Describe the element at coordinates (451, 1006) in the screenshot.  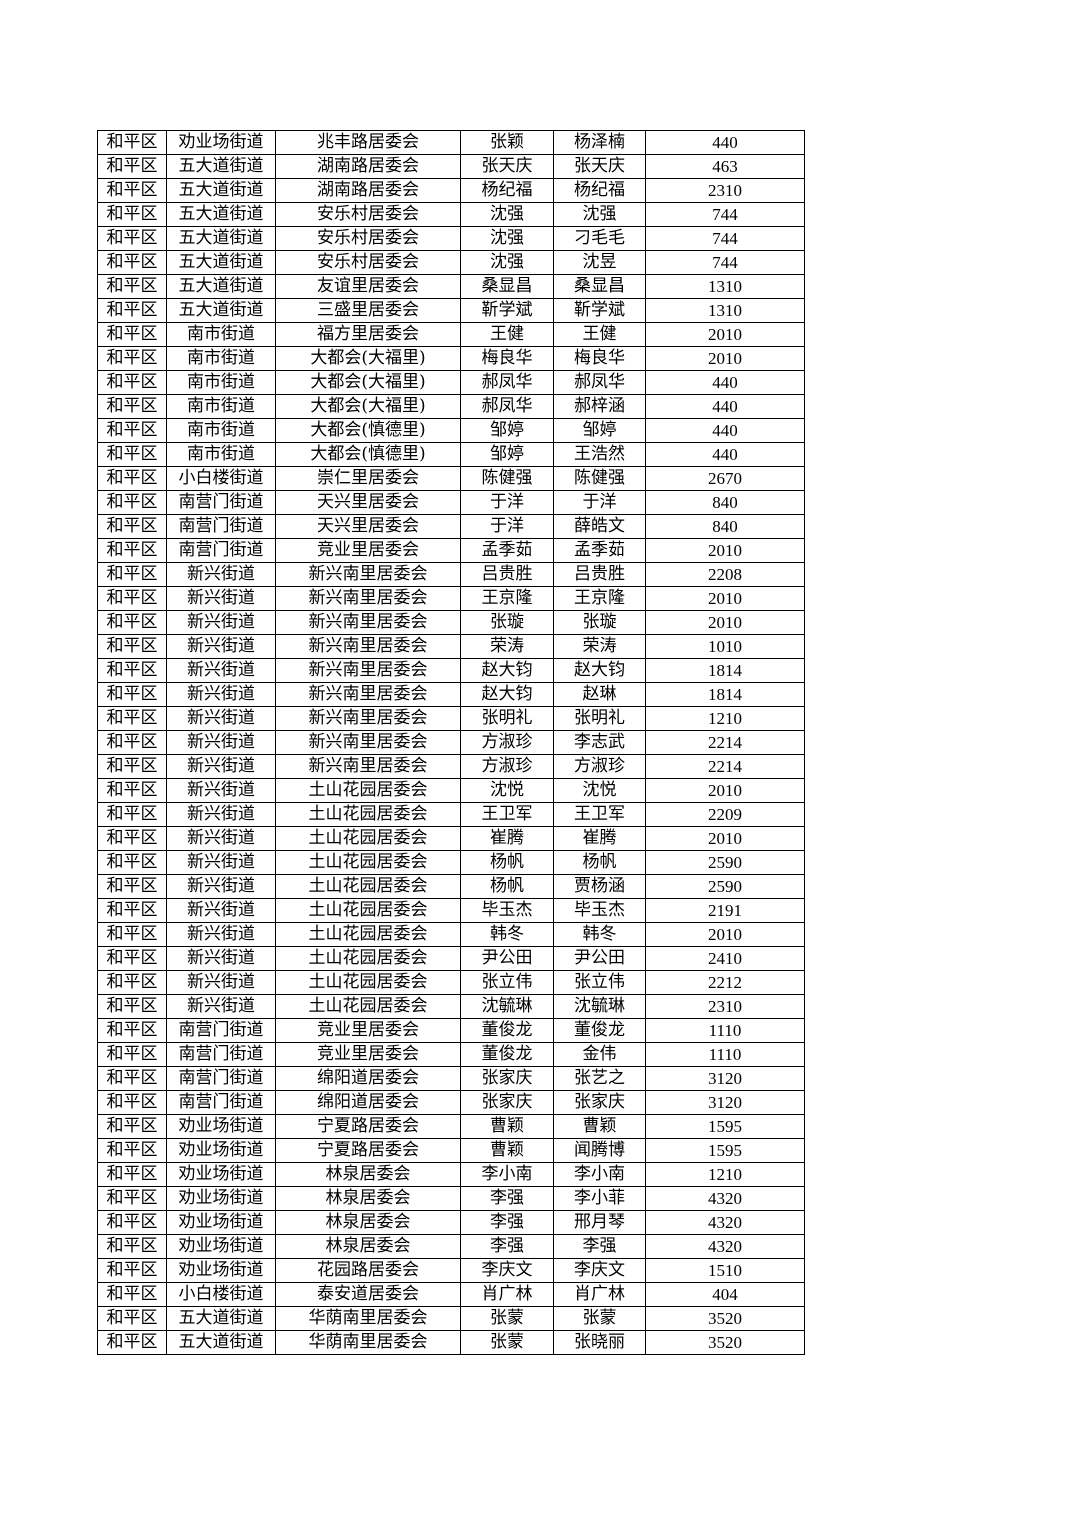
I see `table-row: 和平区 新兴街道 土山花园居委会 沈毓琳 沈毓琳 2310` at that location.